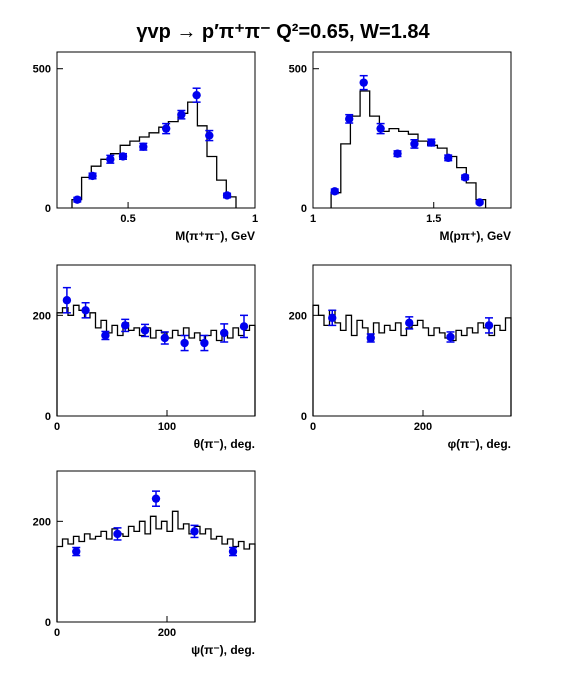 Image resolution: width=567 pixels, height=680 pixels. I want to click on panel-0: 0.5 1 0 500 M(π⁺π⁻), GeV, so click(145, 147).